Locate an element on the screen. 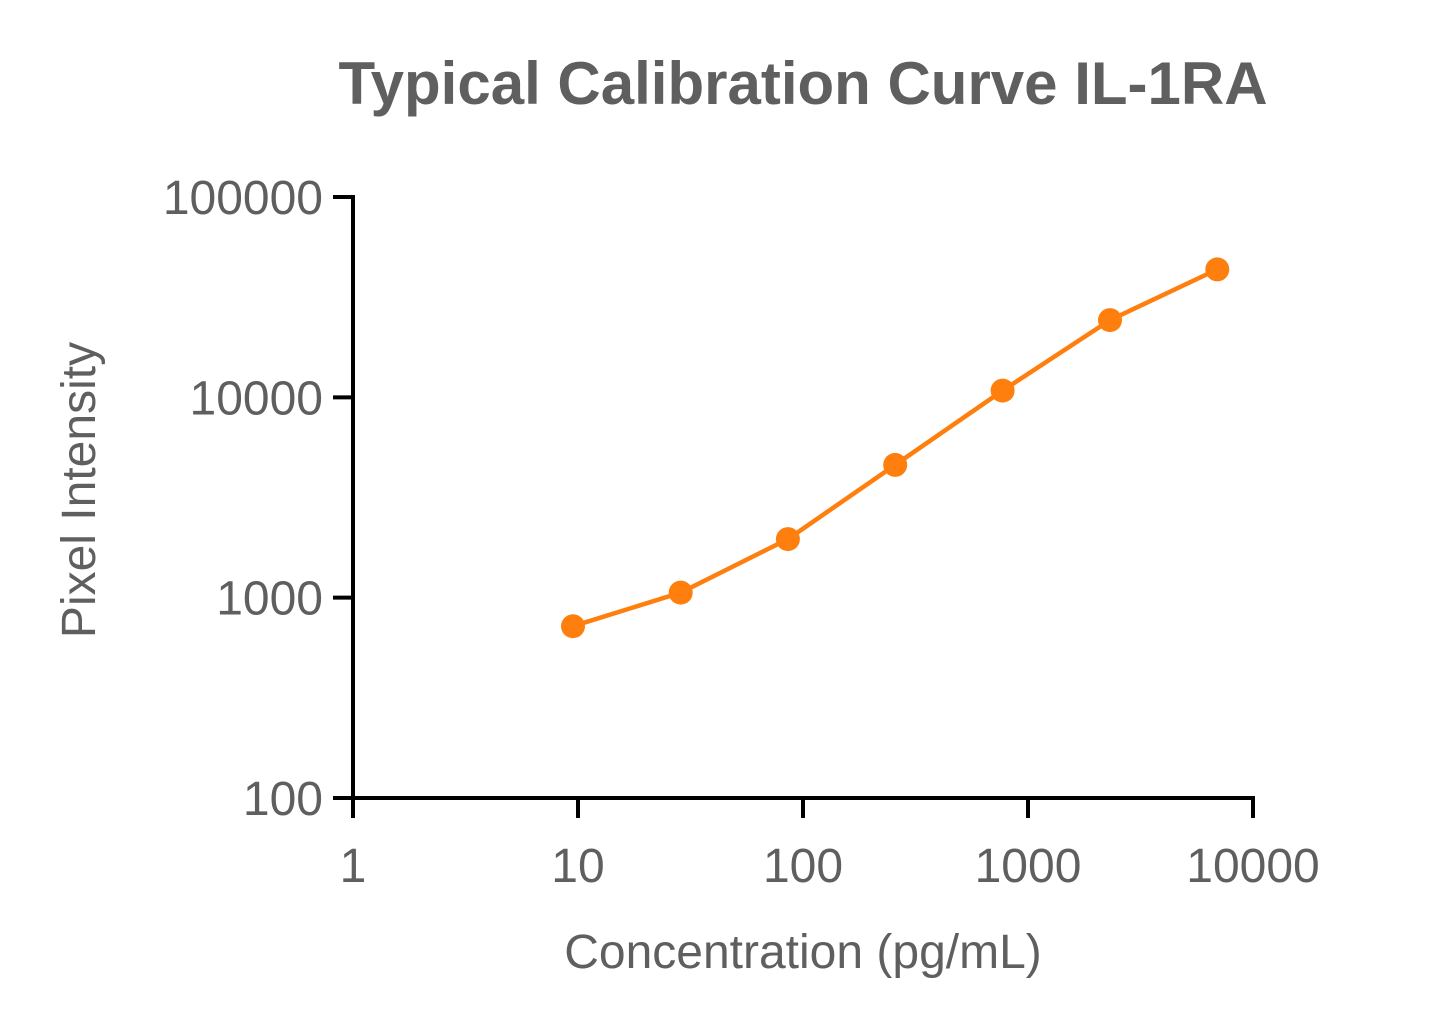 The image size is (1431, 1023). chart-title: Typical Calibration Curve IL-1RA is located at coordinates (802, 83).